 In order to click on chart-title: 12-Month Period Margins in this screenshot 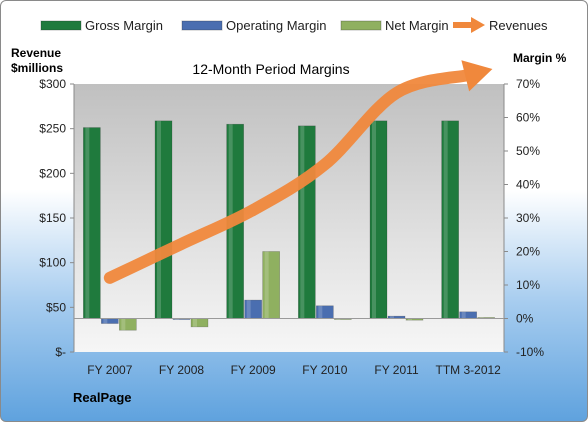, I will do `click(270, 69)`.